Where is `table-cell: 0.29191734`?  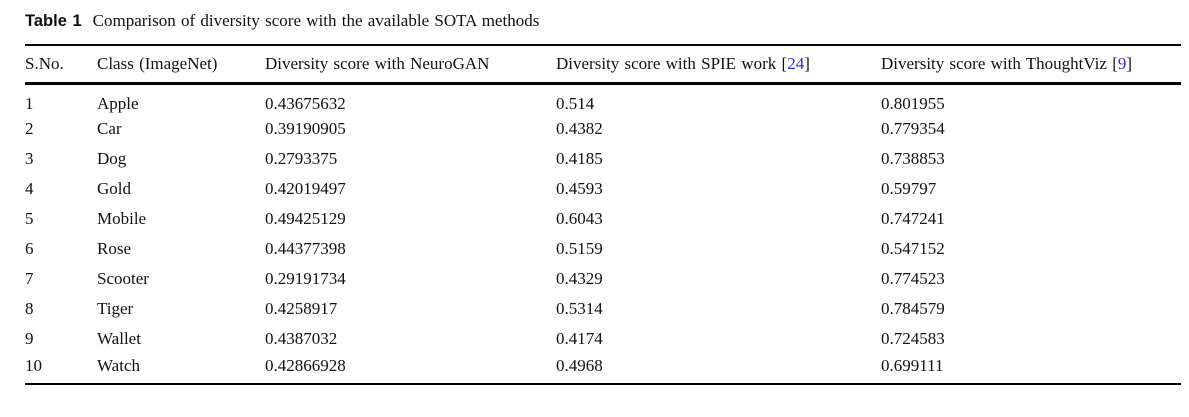
table-cell: 0.29191734 is located at coordinates (305, 278).